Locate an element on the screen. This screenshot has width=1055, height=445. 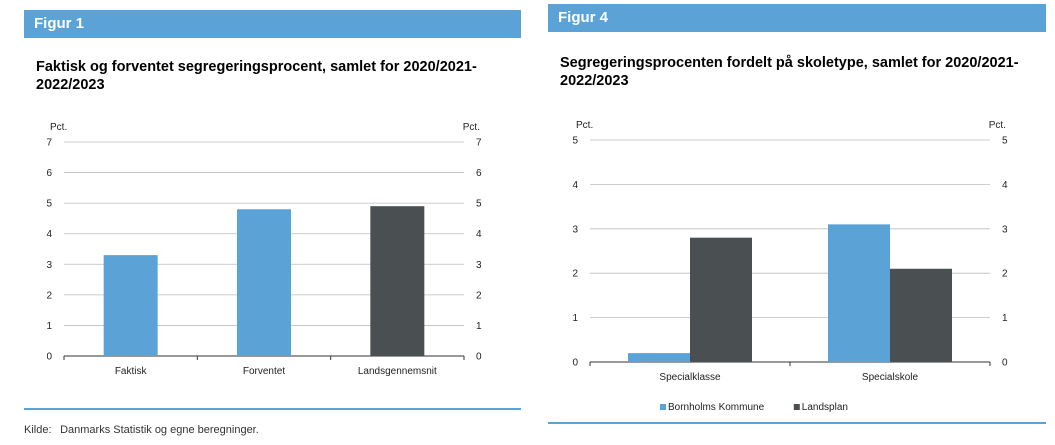
figure-1-ytick-right: 7 is located at coordinates (479, 143).